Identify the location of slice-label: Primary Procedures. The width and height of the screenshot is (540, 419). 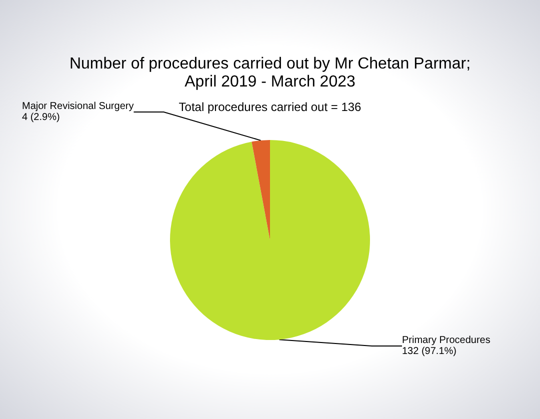
(446, 340).